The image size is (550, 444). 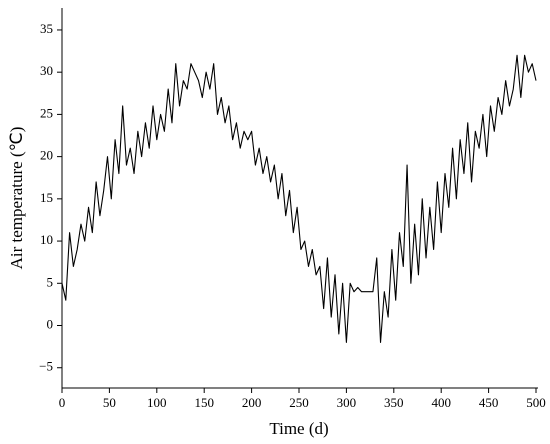 What do you see at coordinates (62, 402) in the screenshot?
I see `x-tick-label: 0` at bounding box center [62, 402].